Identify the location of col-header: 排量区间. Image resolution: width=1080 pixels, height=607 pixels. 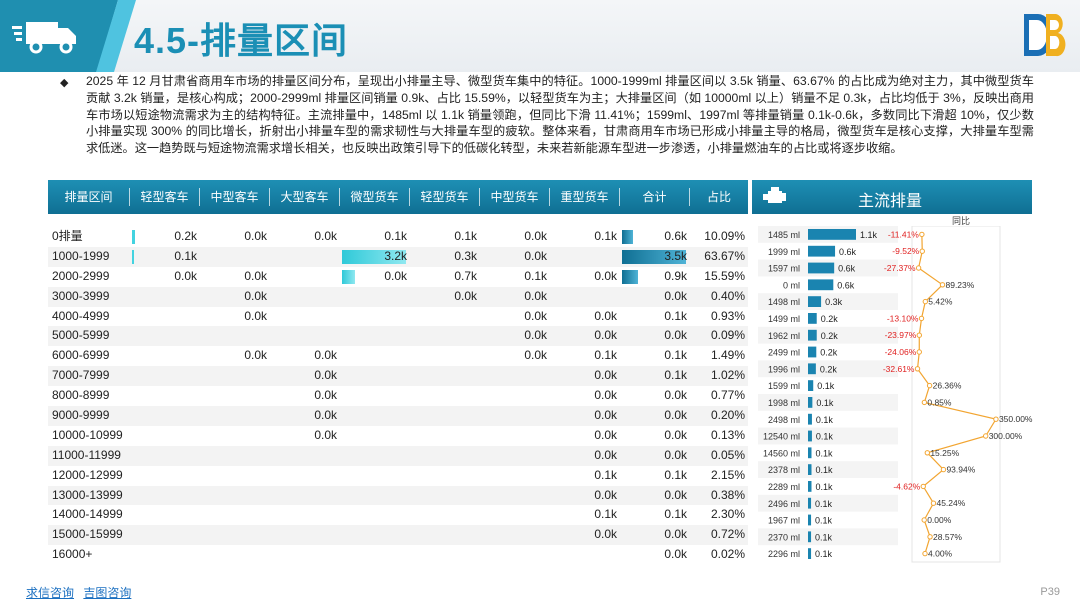
(89, 197).